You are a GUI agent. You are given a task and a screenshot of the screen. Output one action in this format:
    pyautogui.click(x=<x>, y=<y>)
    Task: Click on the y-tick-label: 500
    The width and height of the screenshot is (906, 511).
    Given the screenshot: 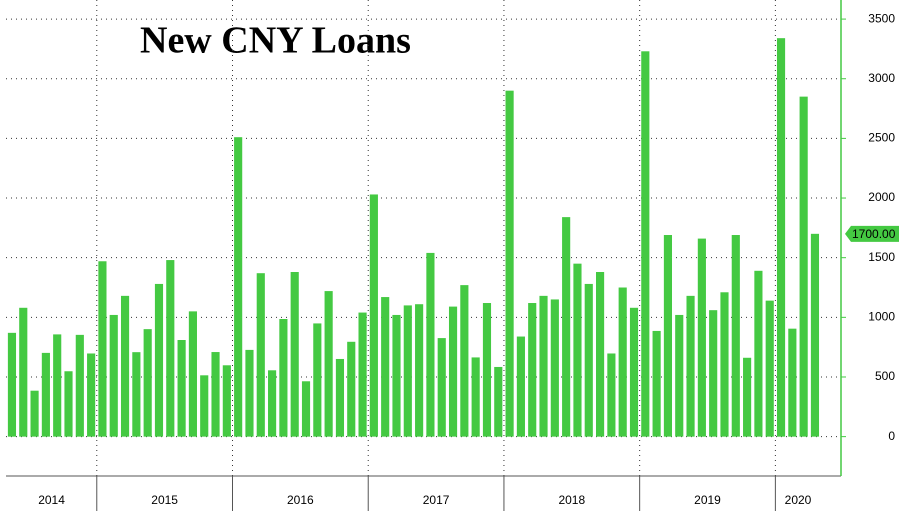 What is the action you would take?
    pyautogui.click(x=885, y=376)
    